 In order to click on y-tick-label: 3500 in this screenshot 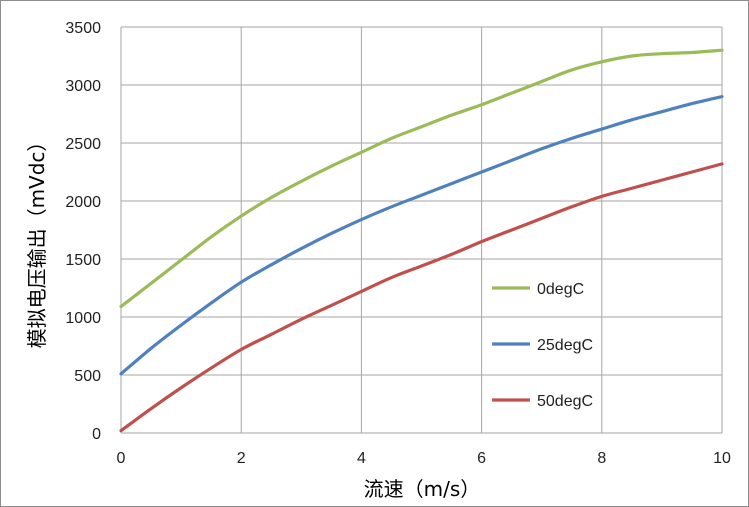, I will do `click(83, 28)`.